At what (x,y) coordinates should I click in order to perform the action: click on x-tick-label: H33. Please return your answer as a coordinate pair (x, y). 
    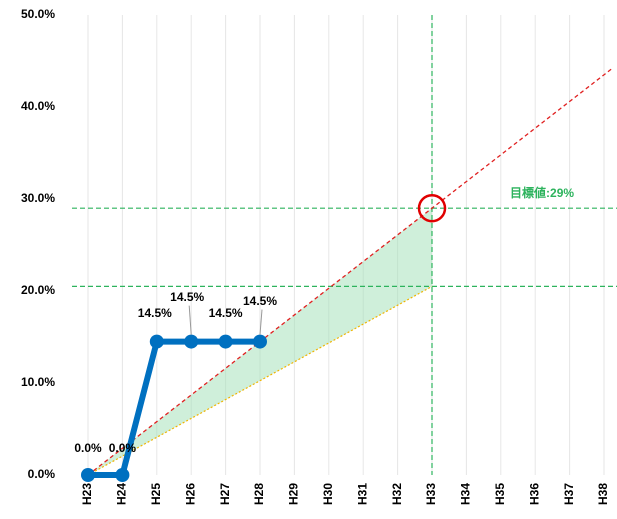
    Looking at the image, I should click on (431, 494).